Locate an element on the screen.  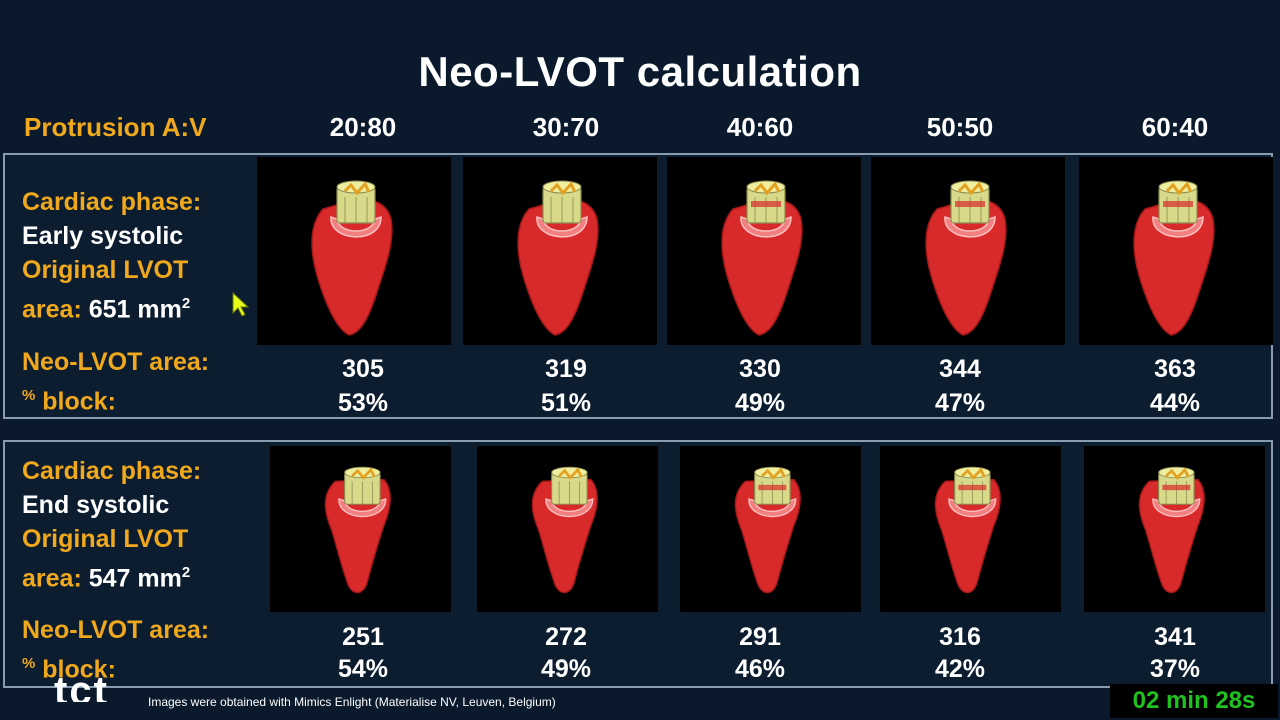
neo-lvot-area-value: 363 is located at coordinates (1175, 369).